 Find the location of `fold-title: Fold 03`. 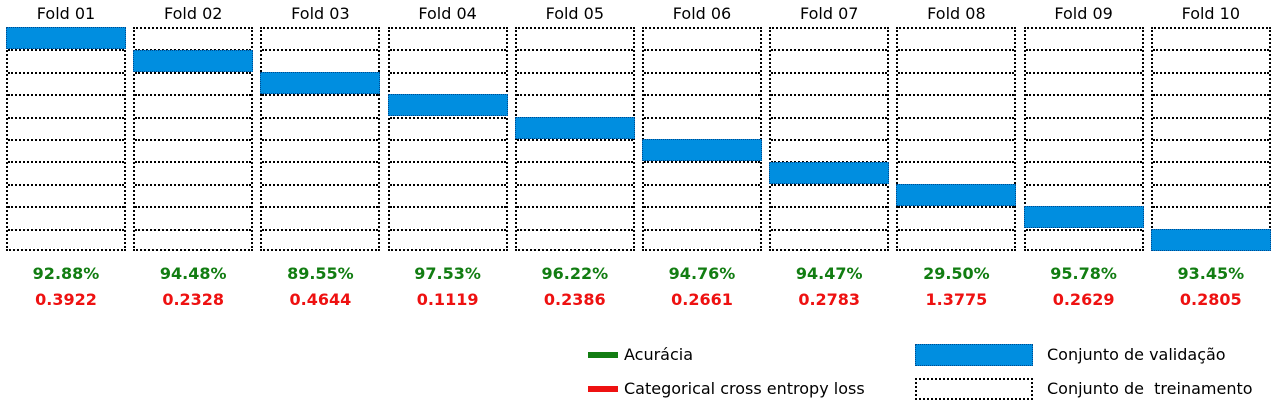

fold-title: Fold 03 is located at coordinates (320, 13).